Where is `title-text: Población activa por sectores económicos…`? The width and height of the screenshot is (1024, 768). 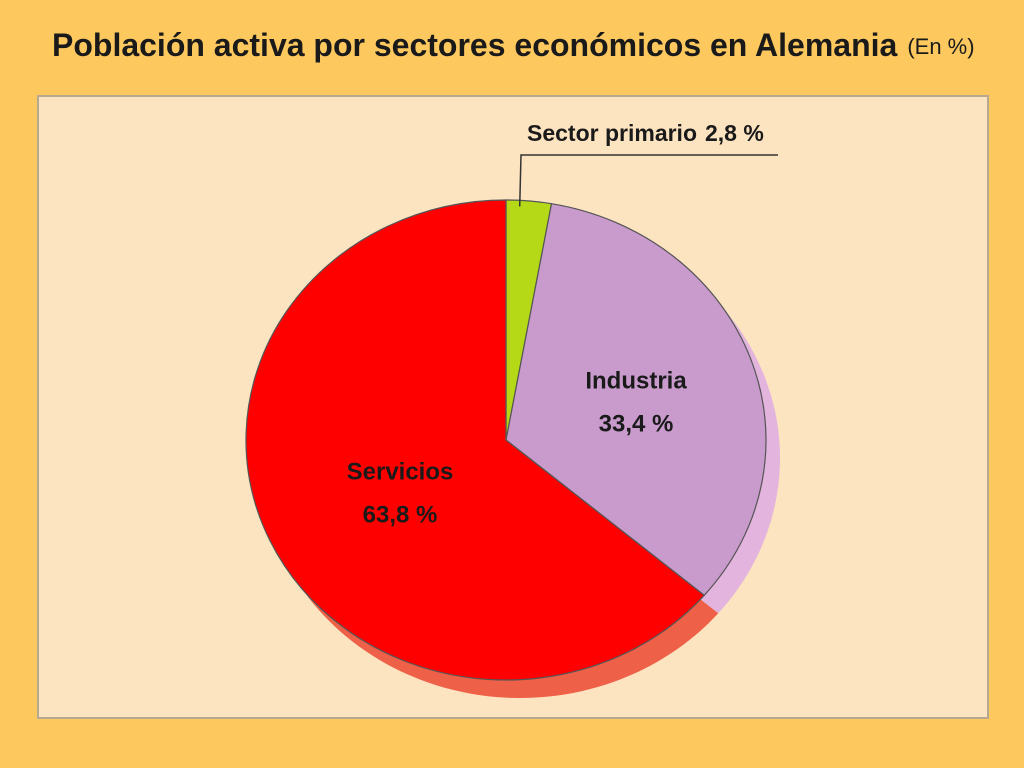 title-text: Población activa por sectores económicos… is located at coordinates (475, 45).